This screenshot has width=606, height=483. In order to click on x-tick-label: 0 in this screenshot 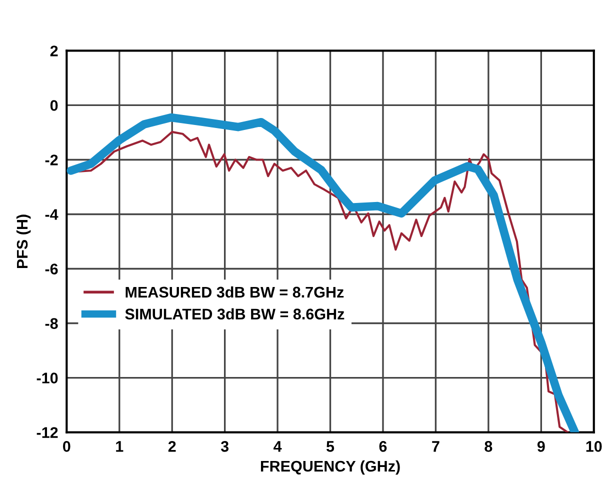, I will do `click(66, 446)`.